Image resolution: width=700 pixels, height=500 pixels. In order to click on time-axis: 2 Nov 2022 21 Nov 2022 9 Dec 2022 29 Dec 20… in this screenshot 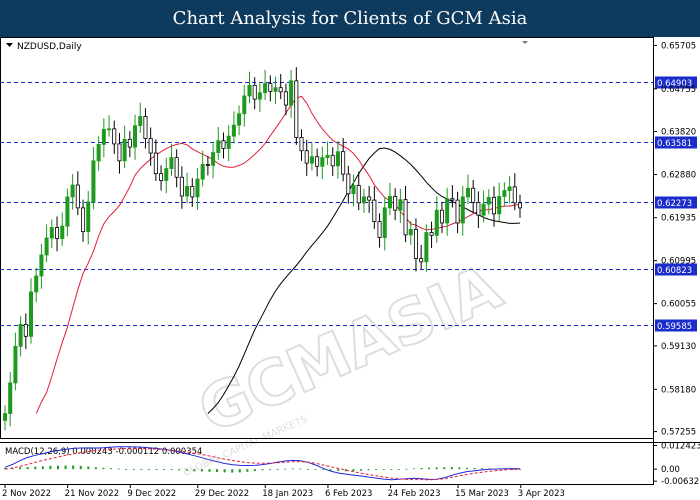, I will do `click(283, 491)`.